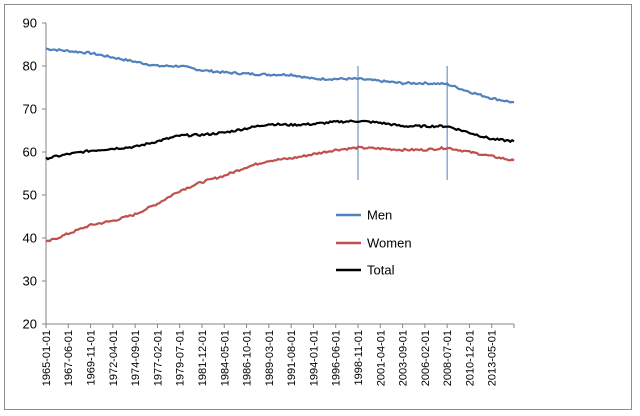 This screenshot has width=640, height=416. I want to click on legend-label: Men, so click(379, 215).